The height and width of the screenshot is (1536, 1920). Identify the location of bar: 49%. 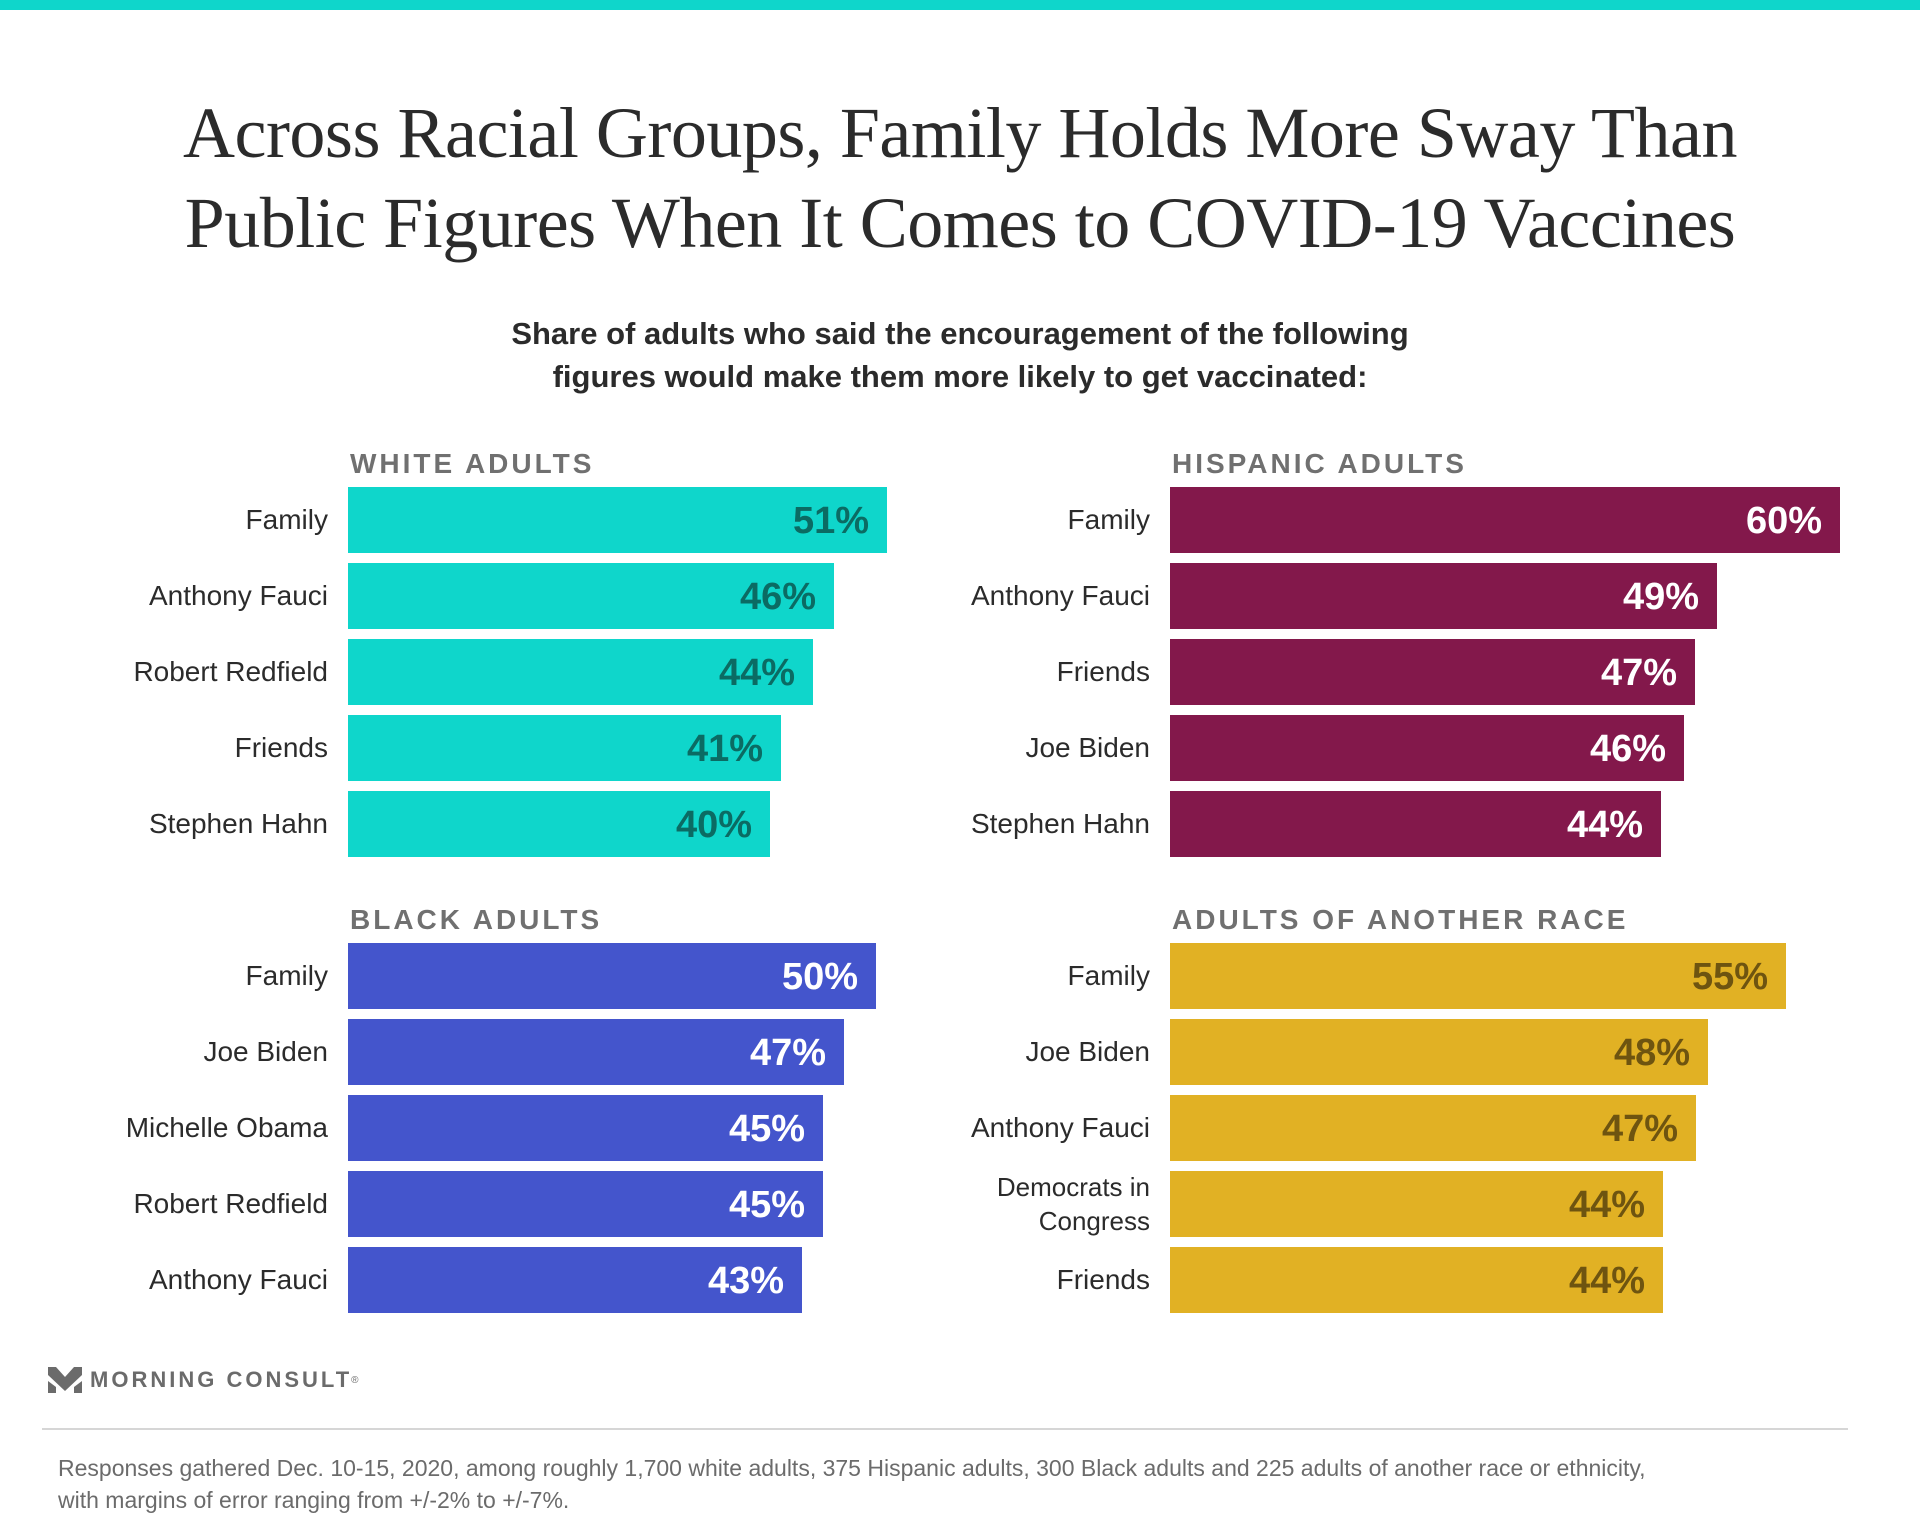
(1443, 596).